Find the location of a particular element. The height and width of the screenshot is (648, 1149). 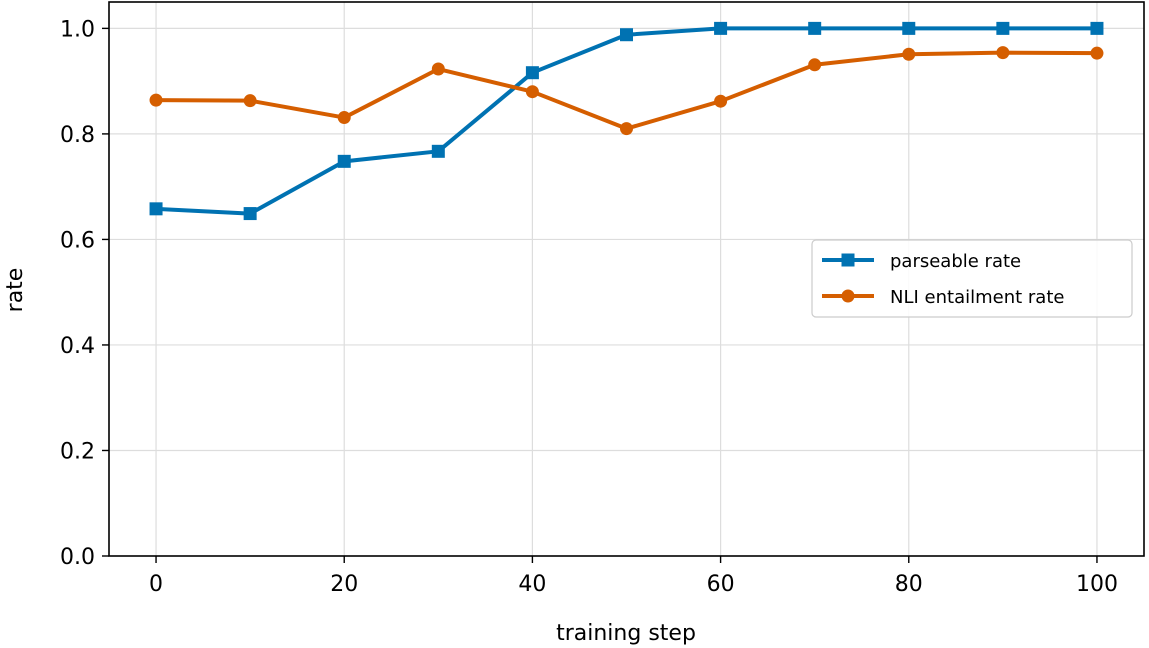

y-tick-label: 0.0 is located at coordinates (77, 557).